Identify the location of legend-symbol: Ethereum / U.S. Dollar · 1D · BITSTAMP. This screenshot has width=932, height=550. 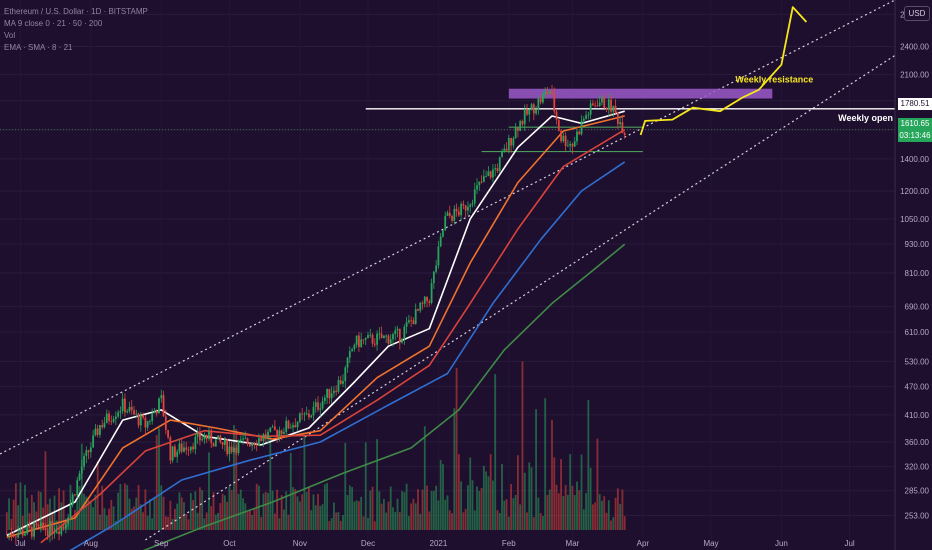
(76, 11).